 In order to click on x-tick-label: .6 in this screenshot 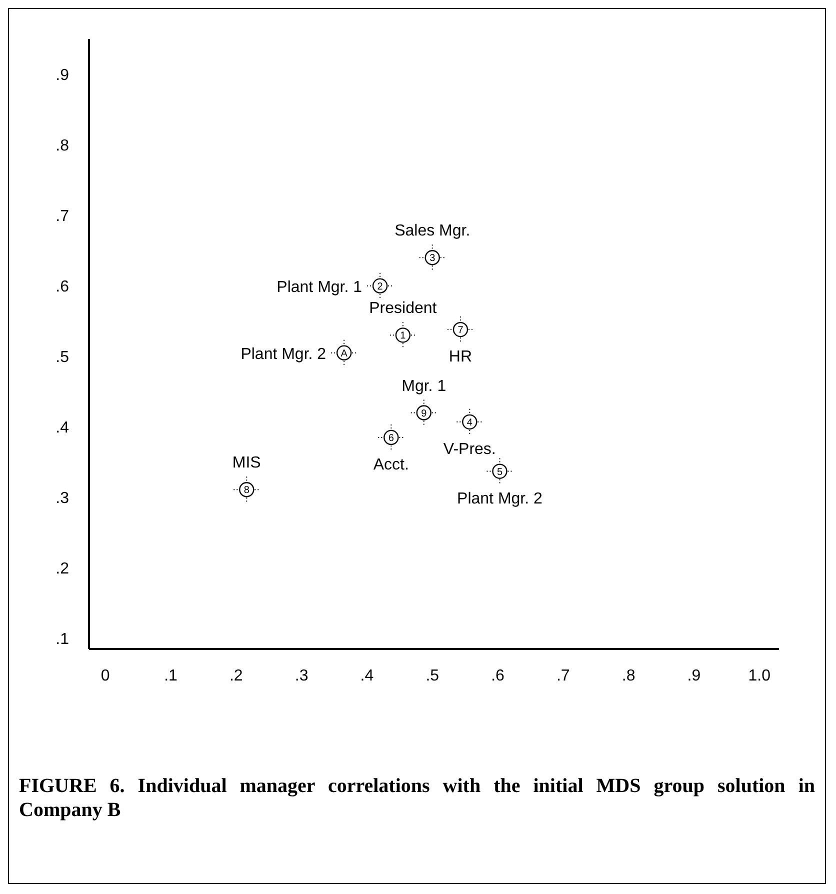, I will do `click(498, 675)`.